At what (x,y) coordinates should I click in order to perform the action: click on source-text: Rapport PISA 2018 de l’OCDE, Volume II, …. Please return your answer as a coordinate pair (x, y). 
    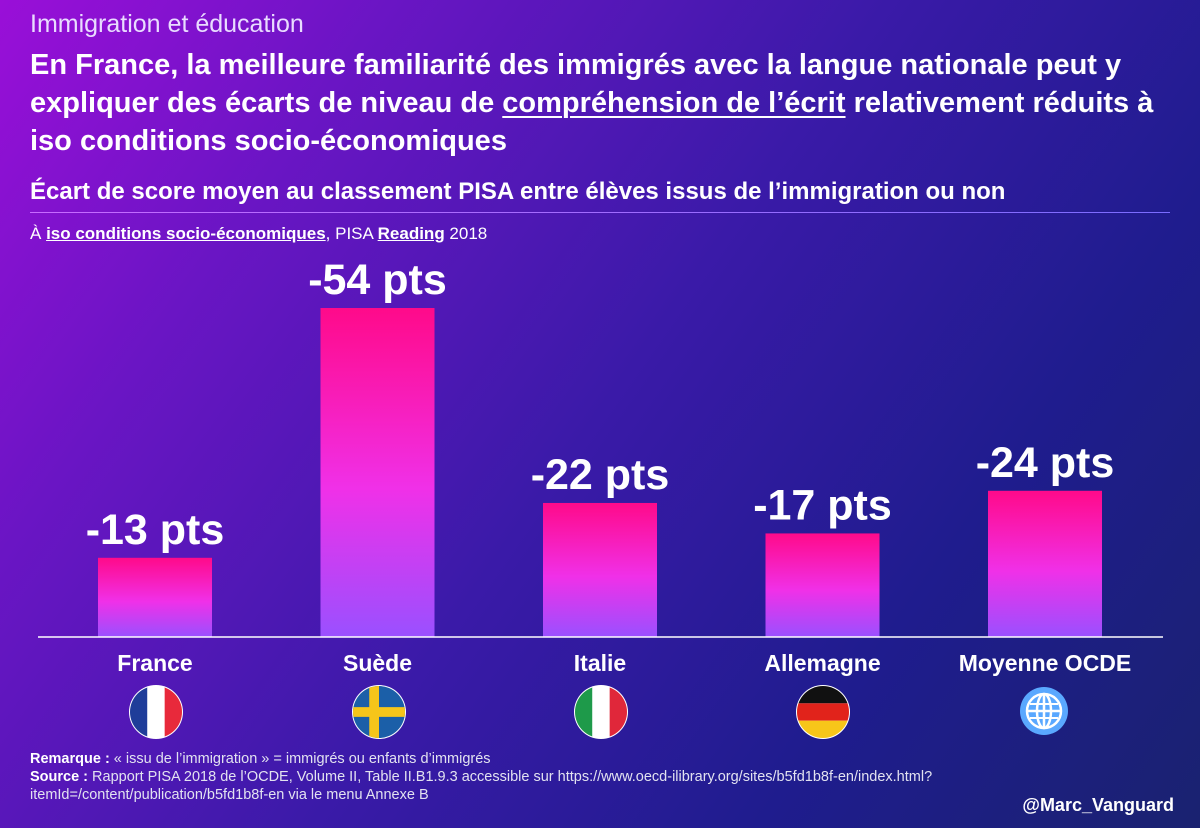
    Looking at the image, I should click on (481, 786).